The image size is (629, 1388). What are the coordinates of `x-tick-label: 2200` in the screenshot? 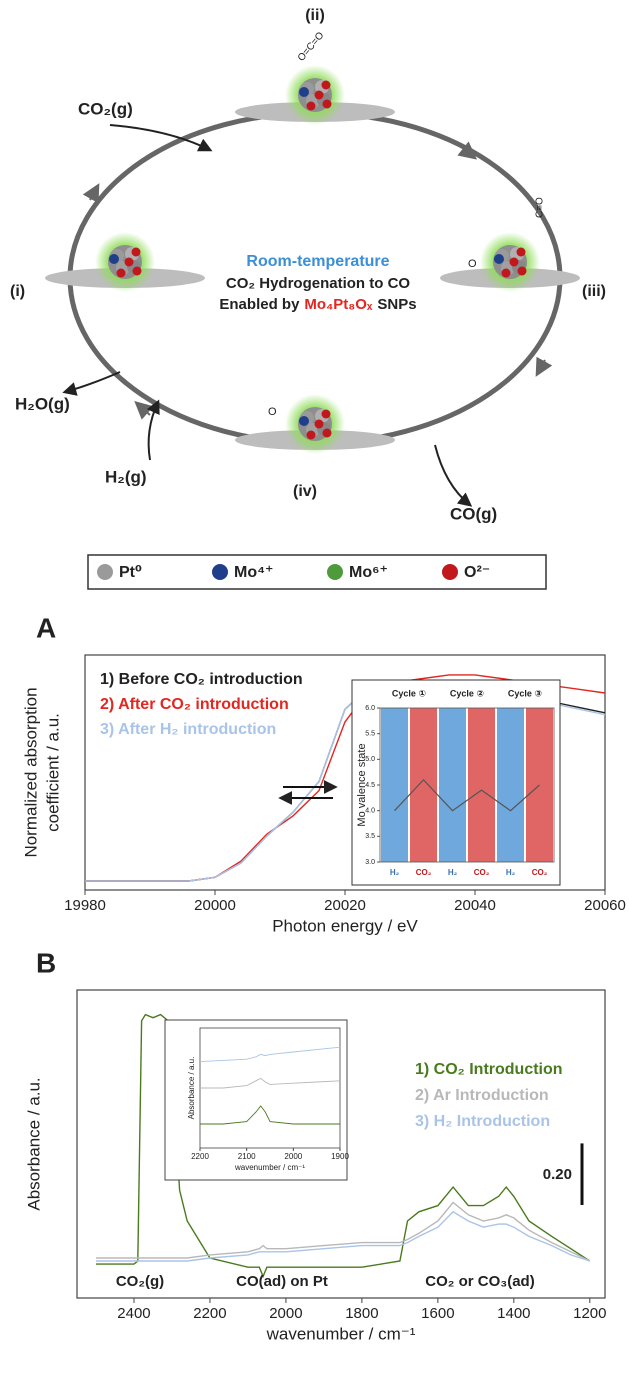 It's located at (209, 1313).